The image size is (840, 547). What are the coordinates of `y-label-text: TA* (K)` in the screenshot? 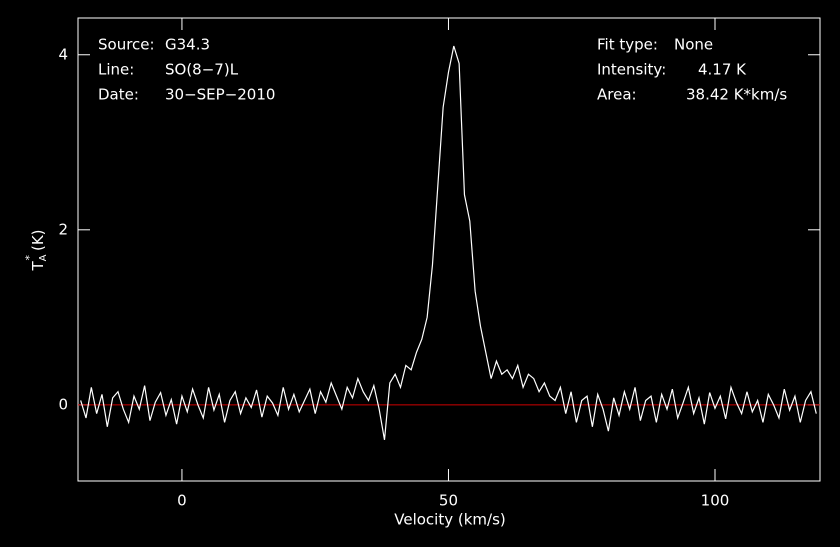 It's located at (36, 250).